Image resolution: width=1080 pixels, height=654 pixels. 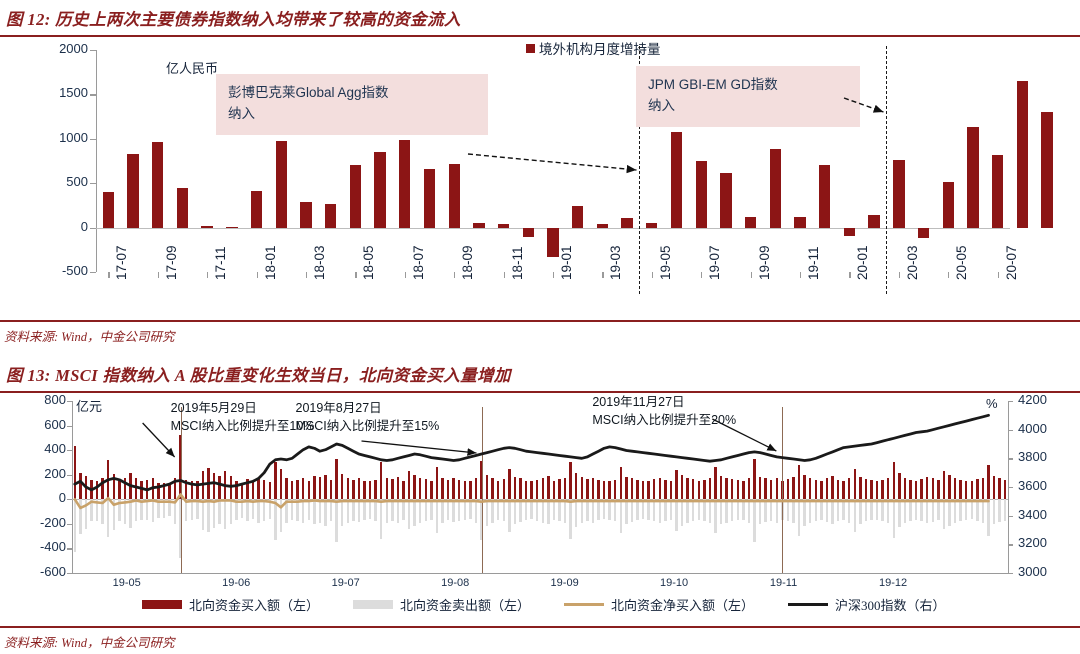 I want to click on y-tick-label: 2000, so click(x=73, y=48).